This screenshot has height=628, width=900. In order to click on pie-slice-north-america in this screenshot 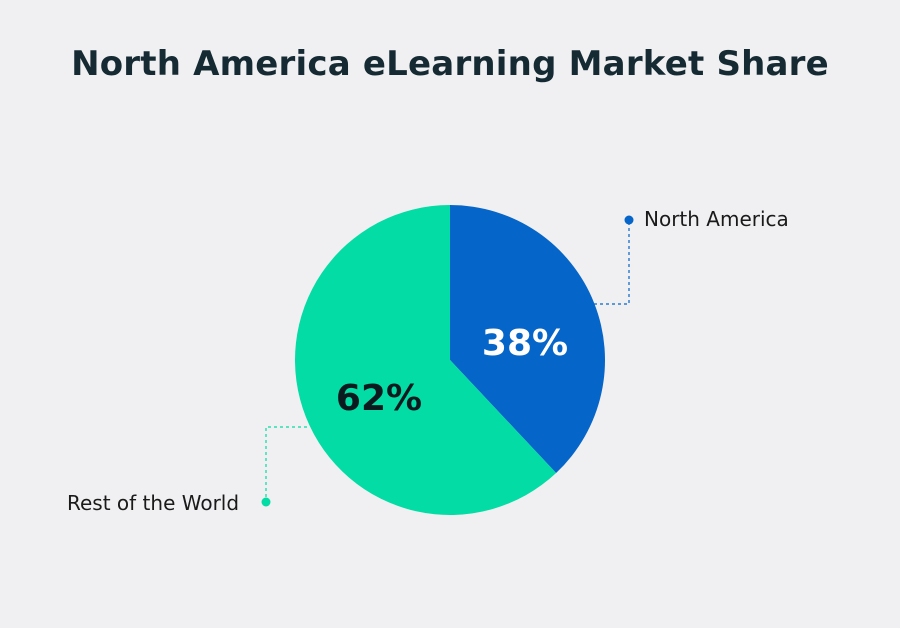, I will do `click(527, 339)`.